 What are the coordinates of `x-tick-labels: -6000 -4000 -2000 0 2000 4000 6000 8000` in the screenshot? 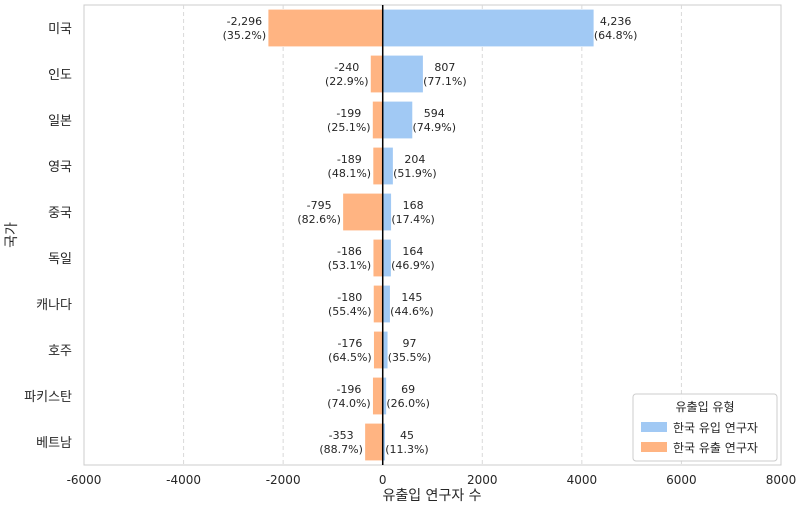 It's located at (432, 480).